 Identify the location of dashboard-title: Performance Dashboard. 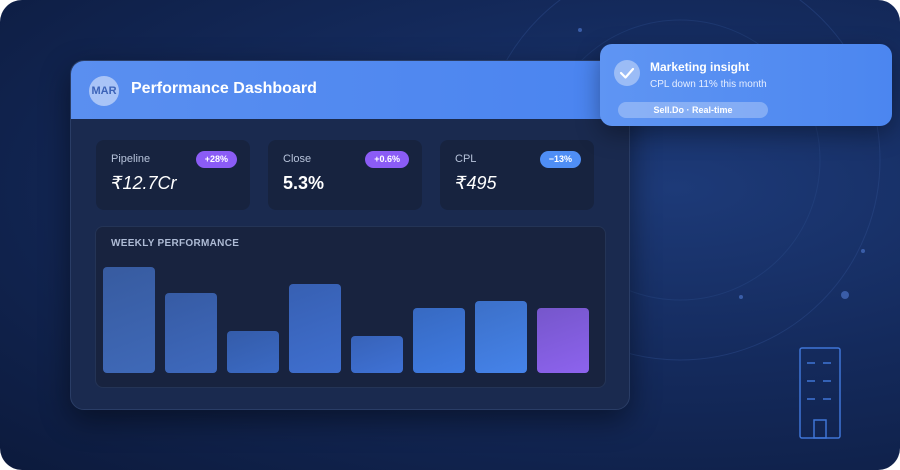
(224, 88).